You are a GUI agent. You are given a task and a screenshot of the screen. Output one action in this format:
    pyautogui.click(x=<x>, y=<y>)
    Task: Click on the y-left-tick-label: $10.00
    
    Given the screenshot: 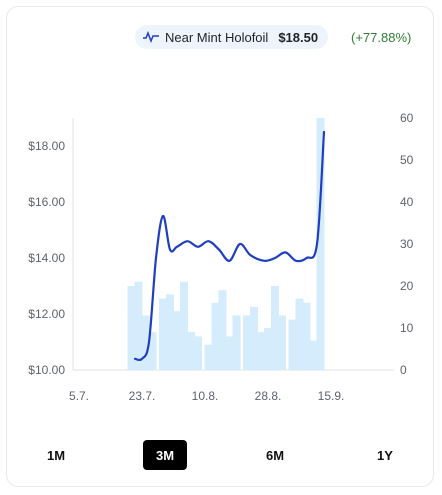 What is the action you would take?
    pyautogui.click(x=46, y=370)
    